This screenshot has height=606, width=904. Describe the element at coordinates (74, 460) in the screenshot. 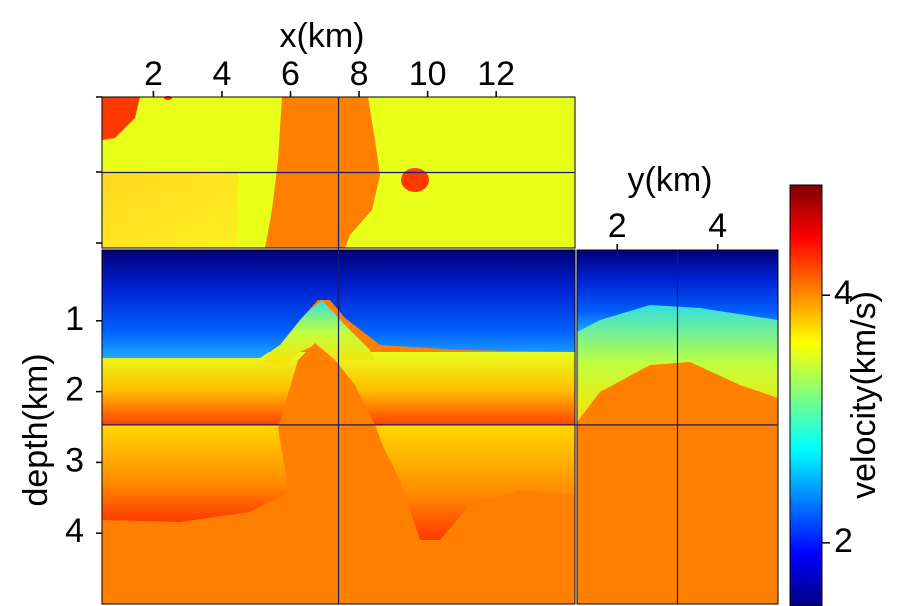

I see `depth-tick-label: 3` at that location.